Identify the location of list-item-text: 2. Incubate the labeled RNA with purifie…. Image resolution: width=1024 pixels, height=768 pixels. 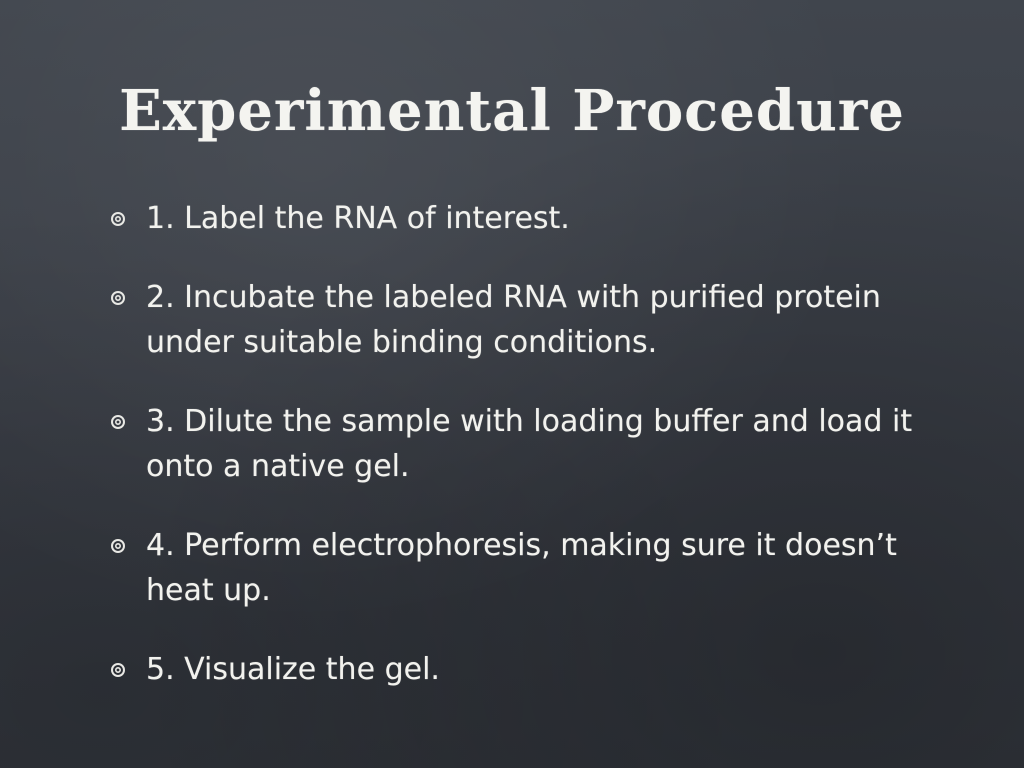
(513, 320).